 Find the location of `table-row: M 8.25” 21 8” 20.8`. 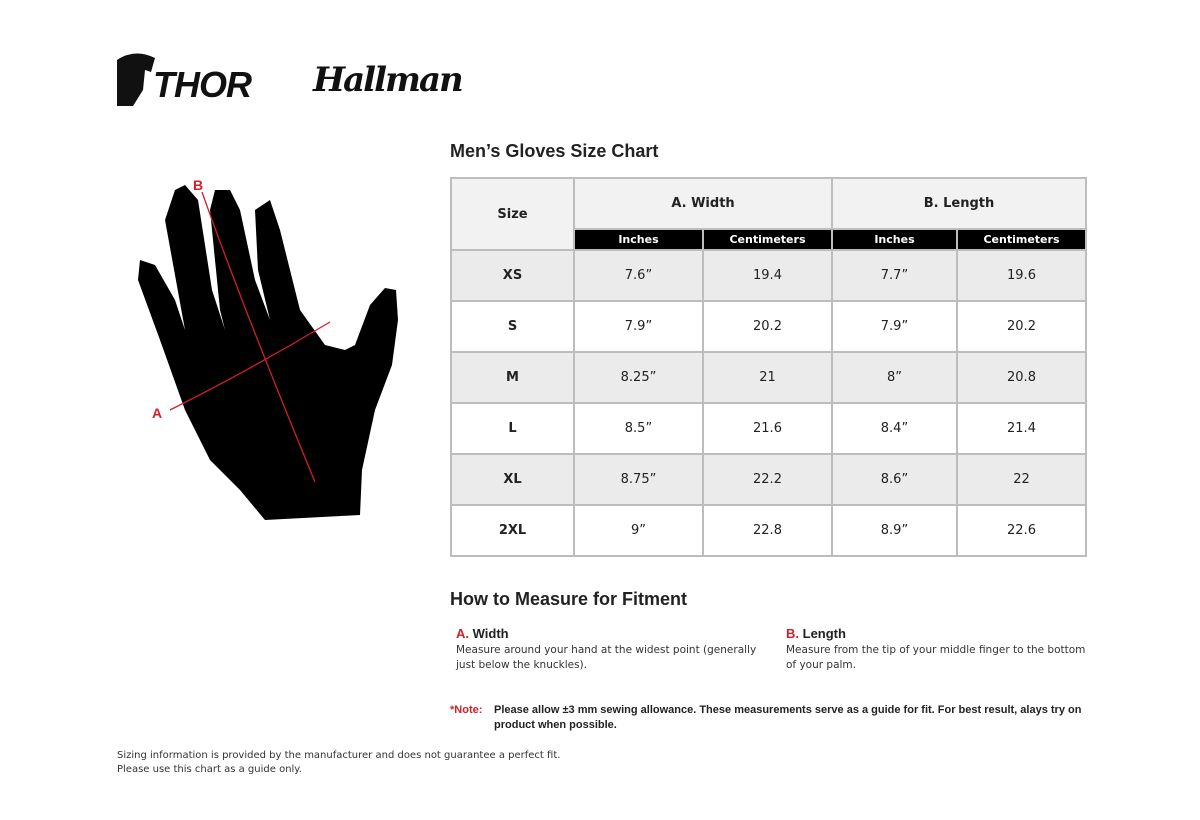

table-row: M 8.25” 21 8” 20.8 is located at coordinates (768, 377).